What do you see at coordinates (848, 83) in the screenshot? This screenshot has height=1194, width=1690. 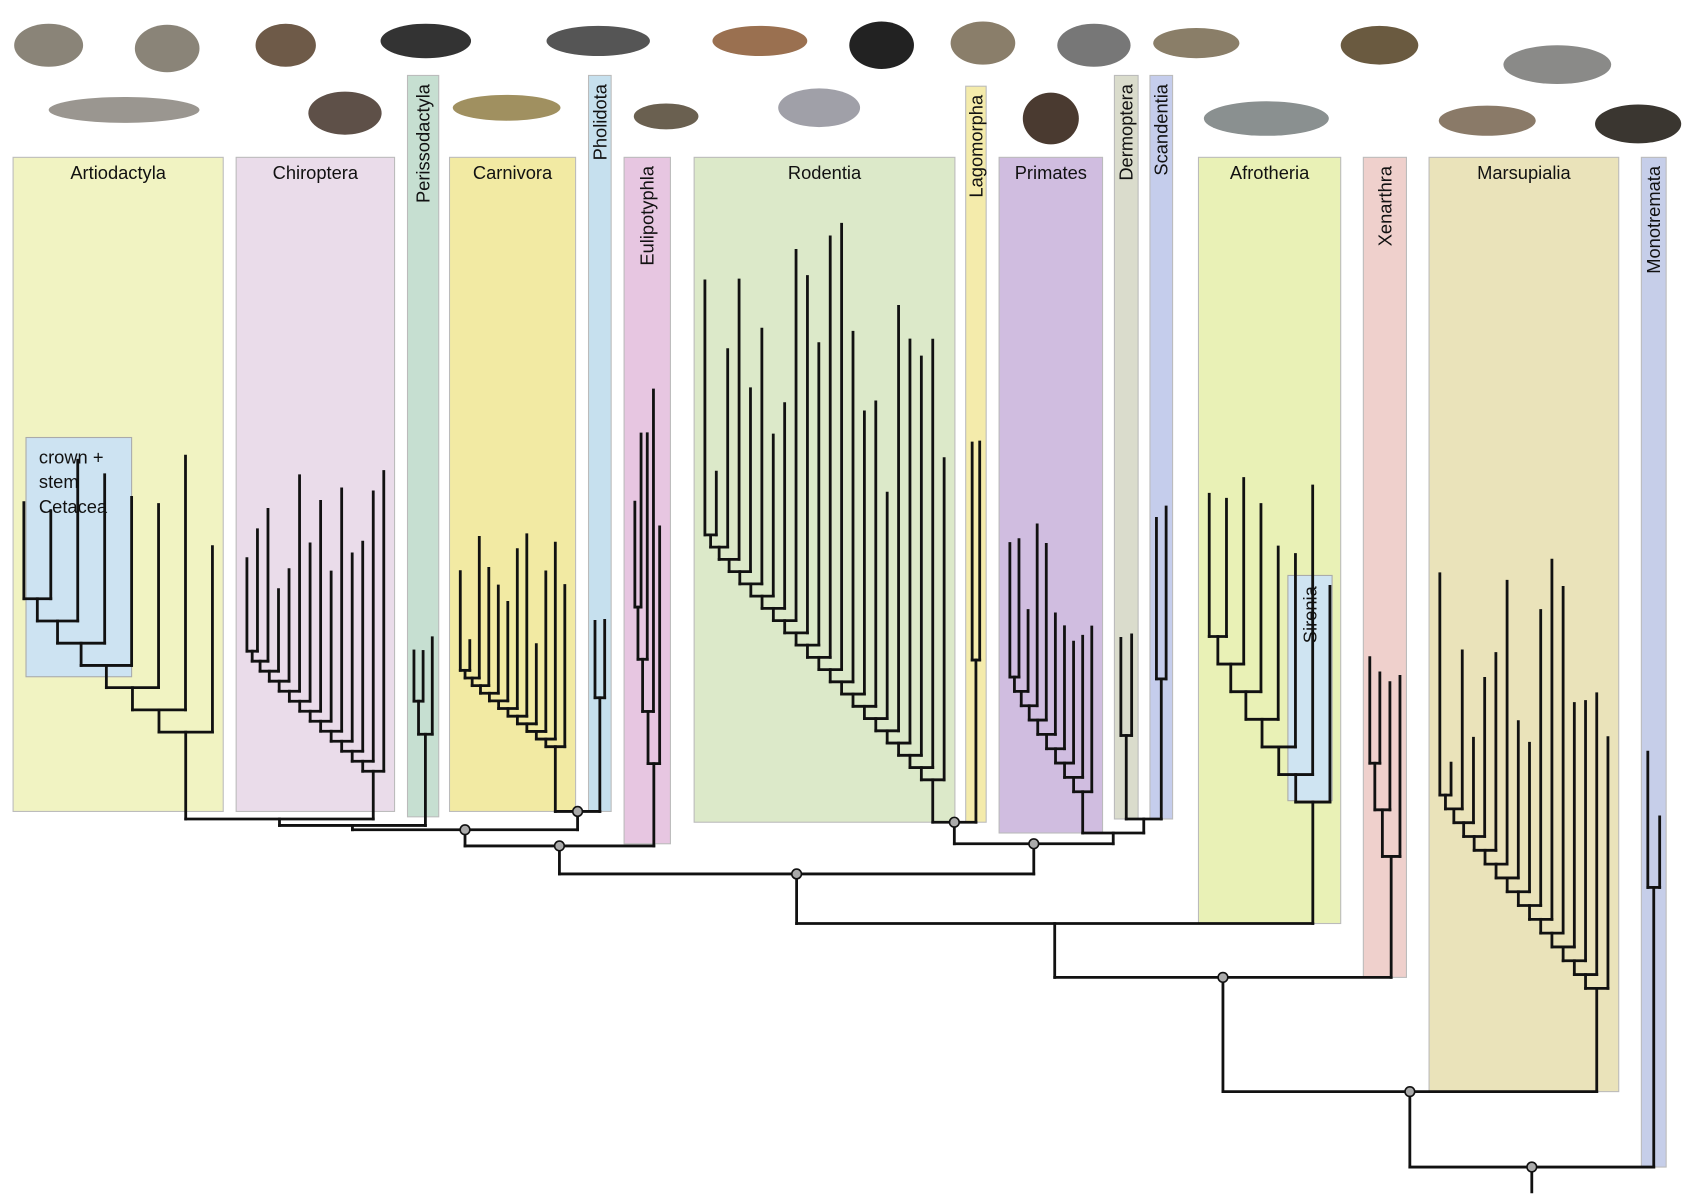 I see `animal-icons` at bounding box center [848, 83].